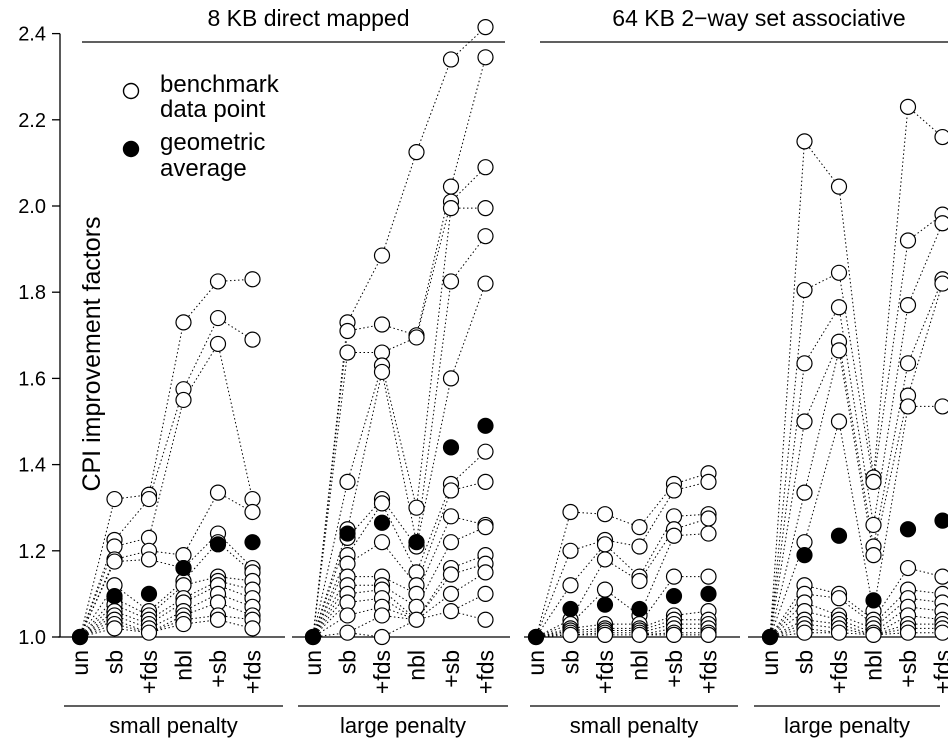 The image size is (948, 746). I want to click on legend-average-label-line2: average, so click(203, 168).